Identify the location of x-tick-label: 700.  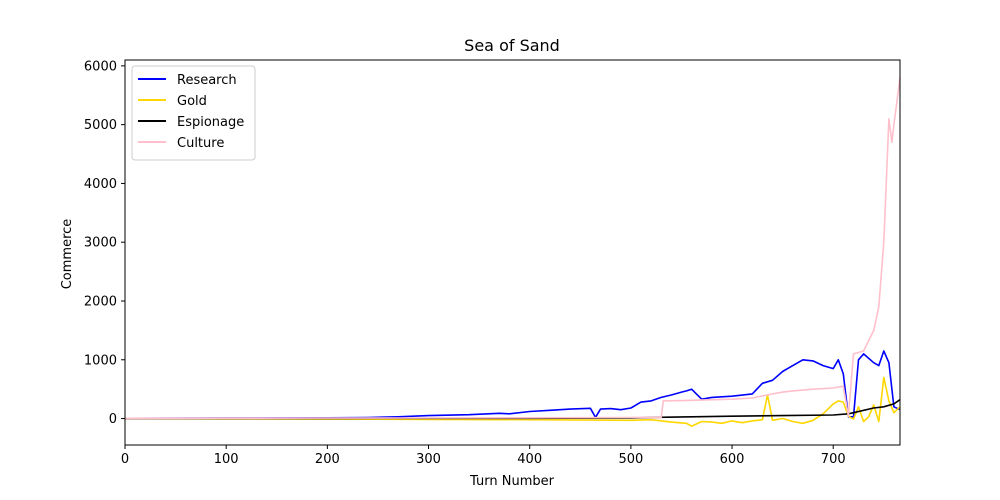
(833, 459).